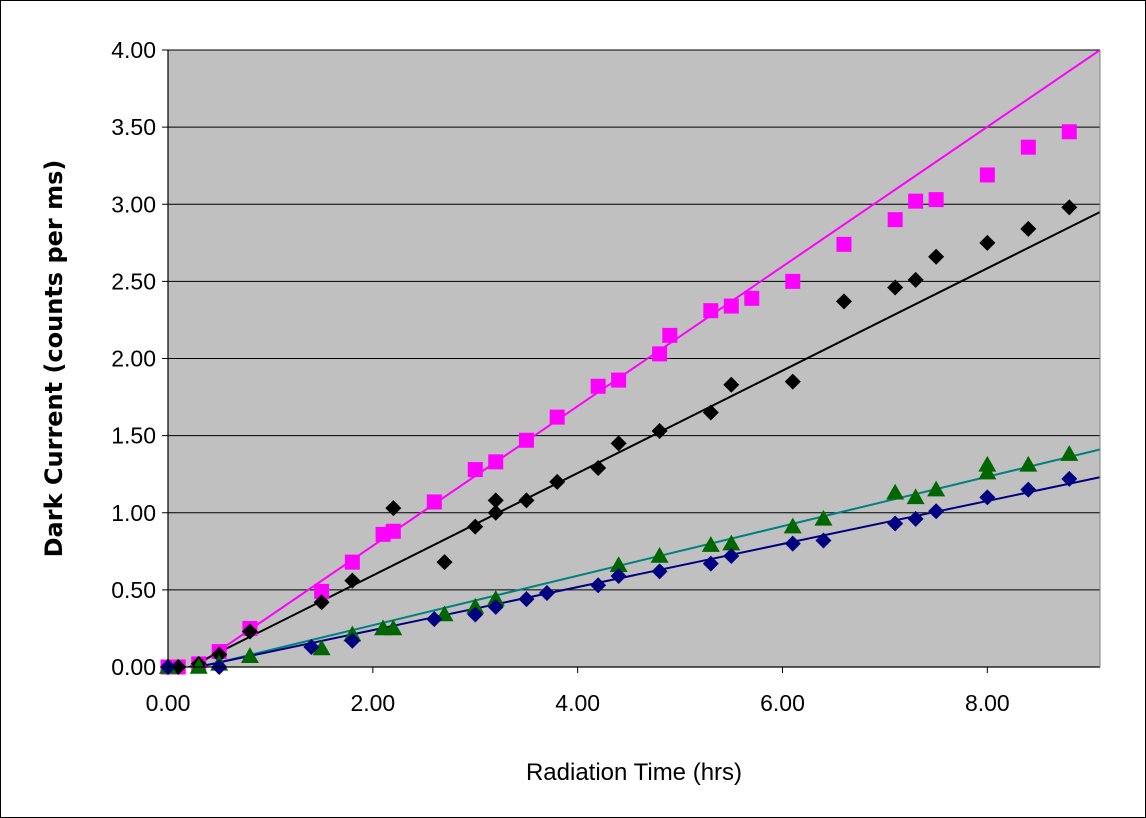 Image resolution: width=1146 pixels, height=818 pixels. I want to click on x-tick-labels: 0.00 2.00 4.00 6.00 8.00, so click(578, 703).